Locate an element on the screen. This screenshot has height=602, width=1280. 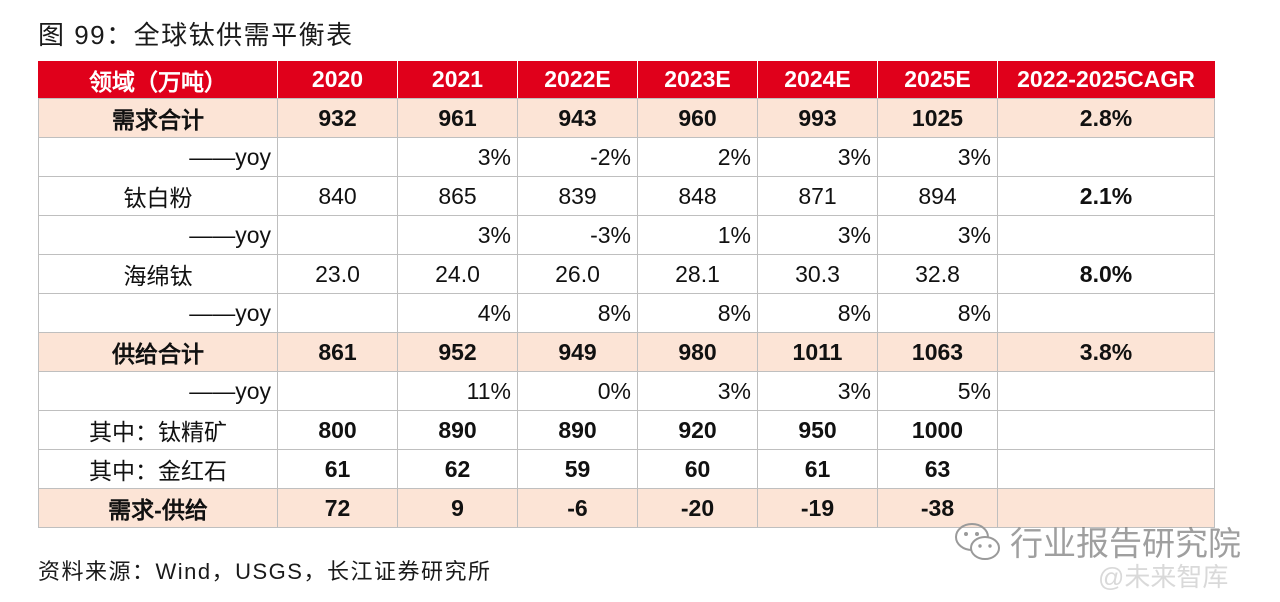
row-label: 海绵钛 is located at coordinates (158, 274).